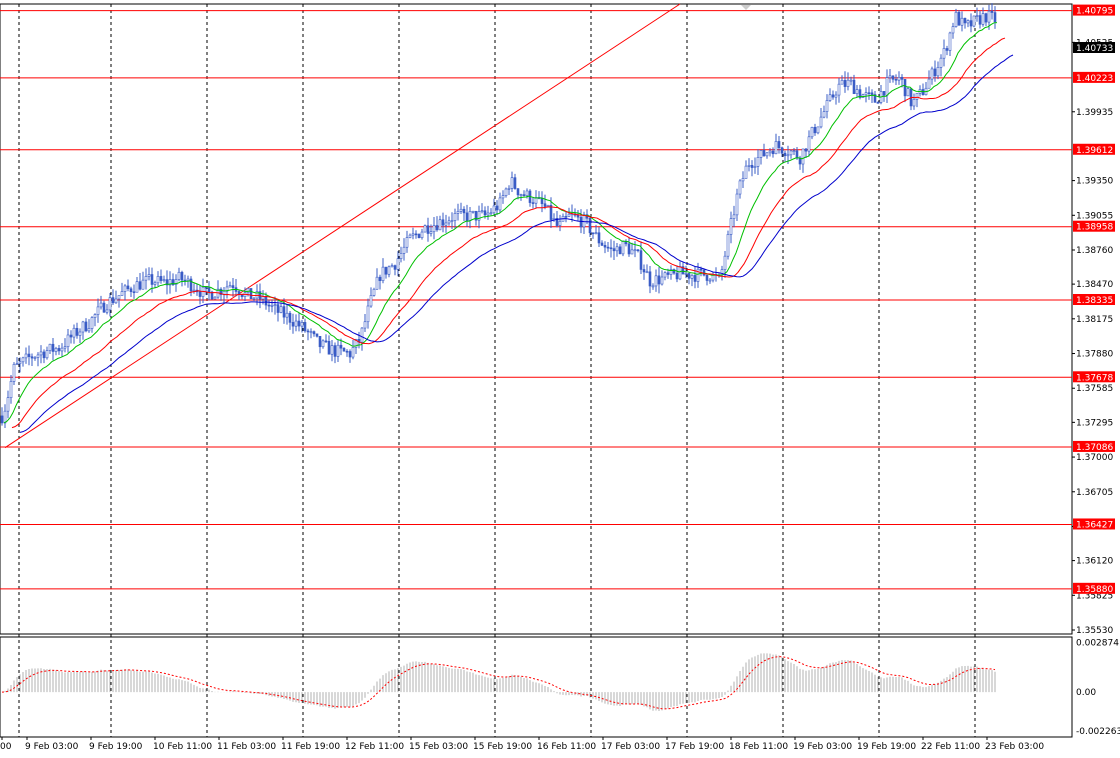 The image size is (1120, 758). I want to click on time-tick-label: 22 Feb 11:00, so click(950, 747).